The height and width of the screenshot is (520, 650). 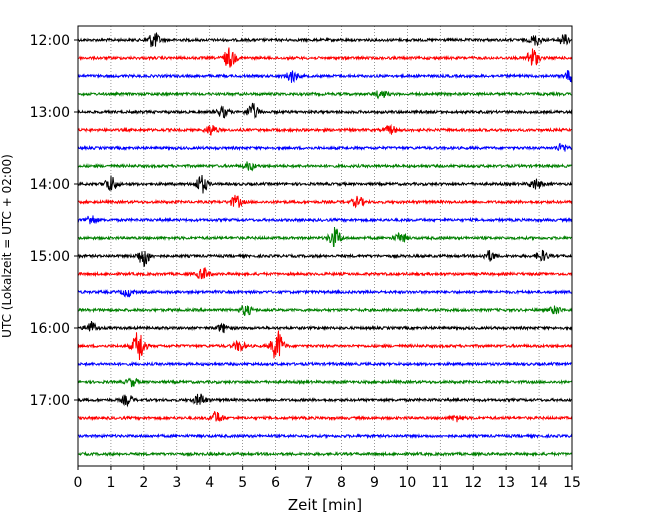 What do you see at coordinates (506, 483) in the screenshot?
I see `x-tick-label: 13` at bounding box center [506, 483].